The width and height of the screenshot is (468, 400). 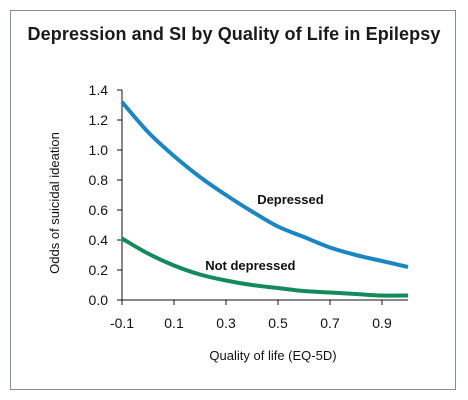 I want to click on x-tick-label: -0.1, so click(x=122, y=323).